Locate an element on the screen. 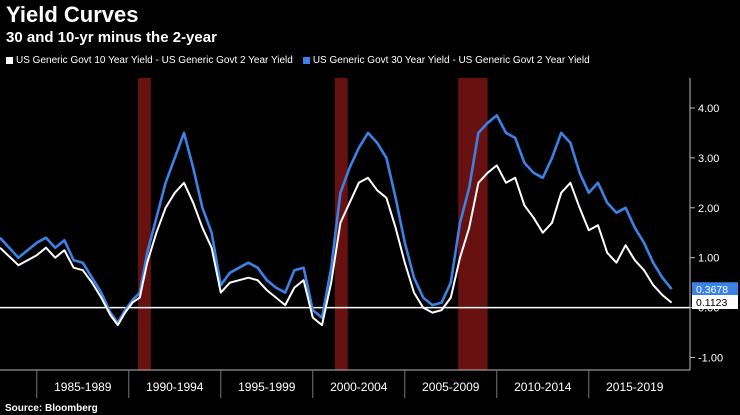 The image size is (740, 415). x-tick-label-4: 2005-2009 is located at coordinates (451, 387).